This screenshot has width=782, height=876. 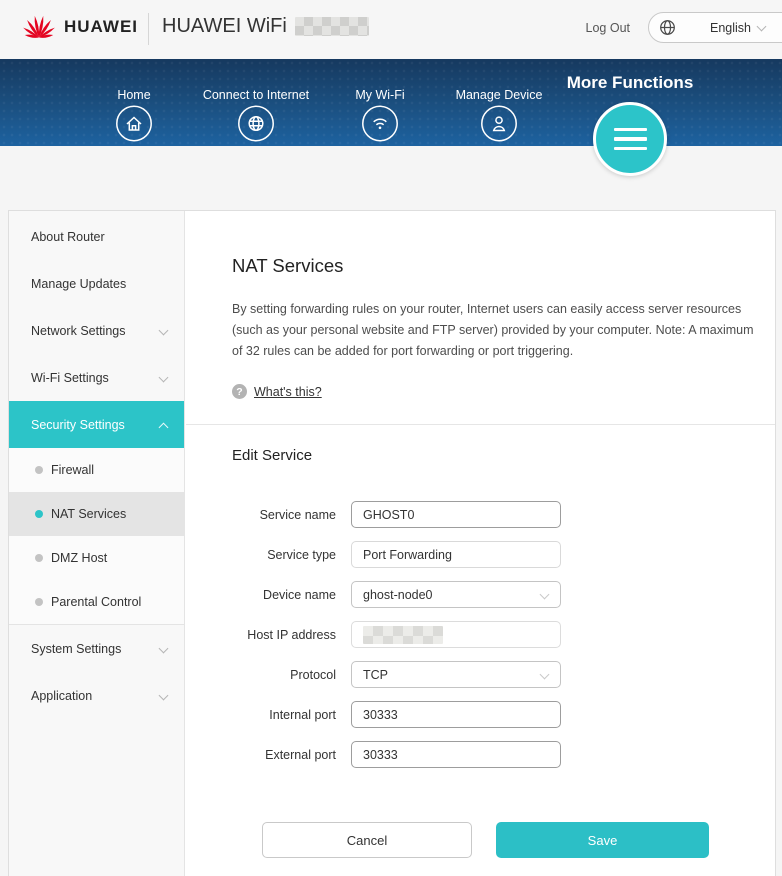 I want to click on sidebar-subitem-dmz-host: DMZ Host, so click(x=96, y=558).